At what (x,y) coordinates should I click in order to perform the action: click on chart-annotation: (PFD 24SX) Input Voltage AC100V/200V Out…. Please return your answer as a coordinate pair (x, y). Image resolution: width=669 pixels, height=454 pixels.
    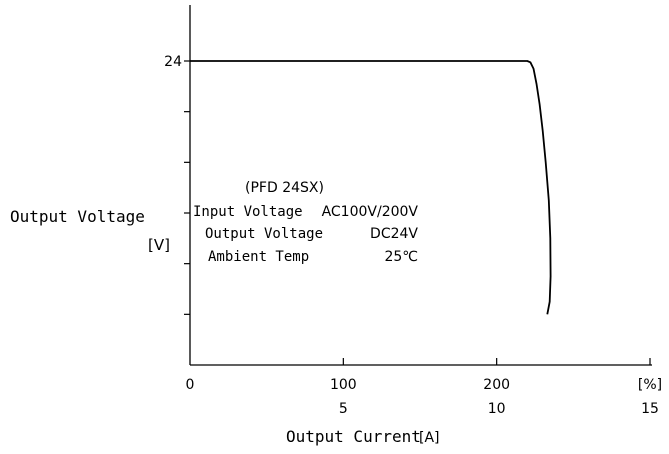
    Looking at the image, I should click on (305, 222).